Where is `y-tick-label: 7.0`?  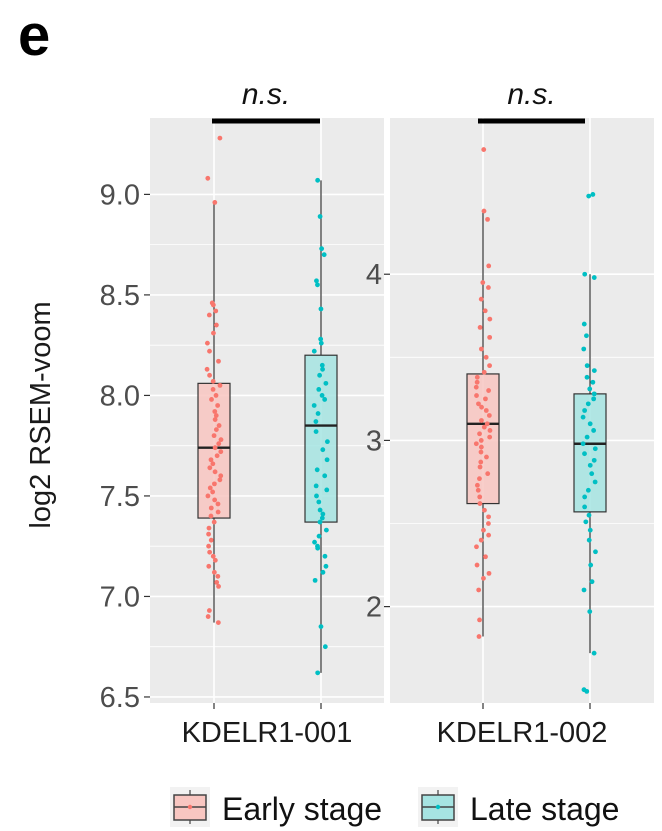 y-tick-label: 7.0 is located at coordinates (120, 597).